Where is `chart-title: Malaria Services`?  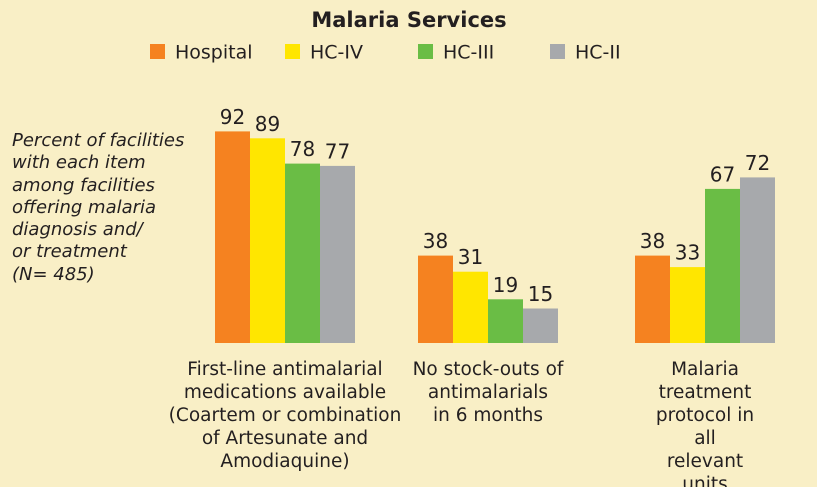 chart-title: Malaria Services is located at coordinates (408, 20).